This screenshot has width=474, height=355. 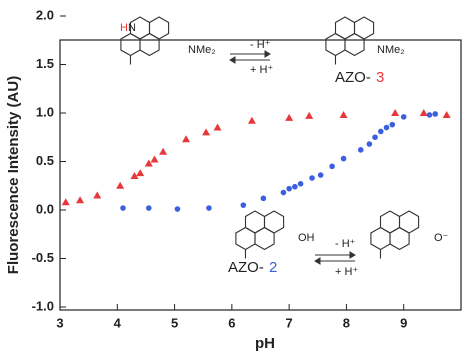 I want to click on x-tick-label: 9, so click(x=403, y=322).